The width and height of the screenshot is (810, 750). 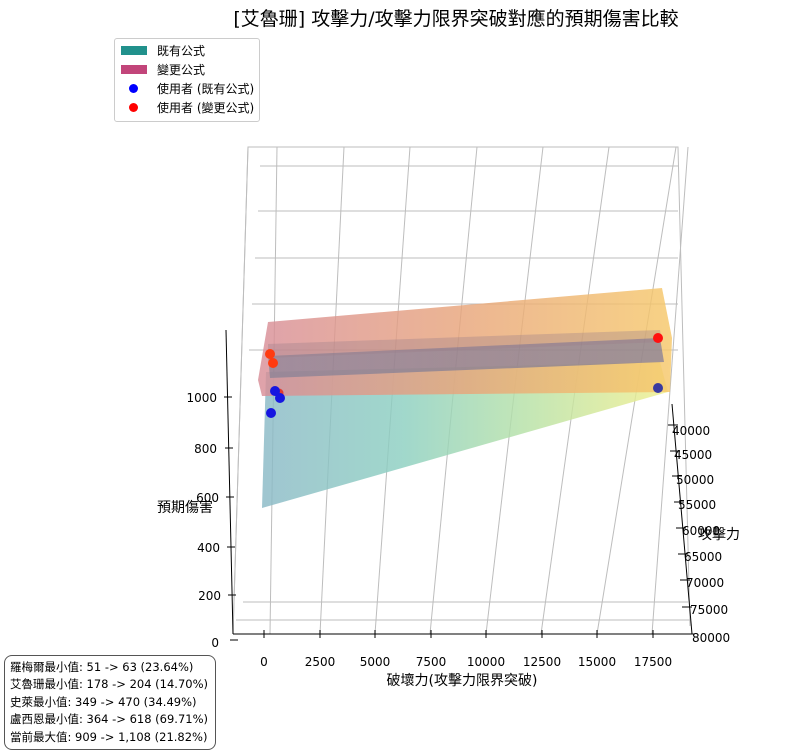 I want to click on legend-item-user-old: 使用者 (既有公式), so click(x=187, y=88).